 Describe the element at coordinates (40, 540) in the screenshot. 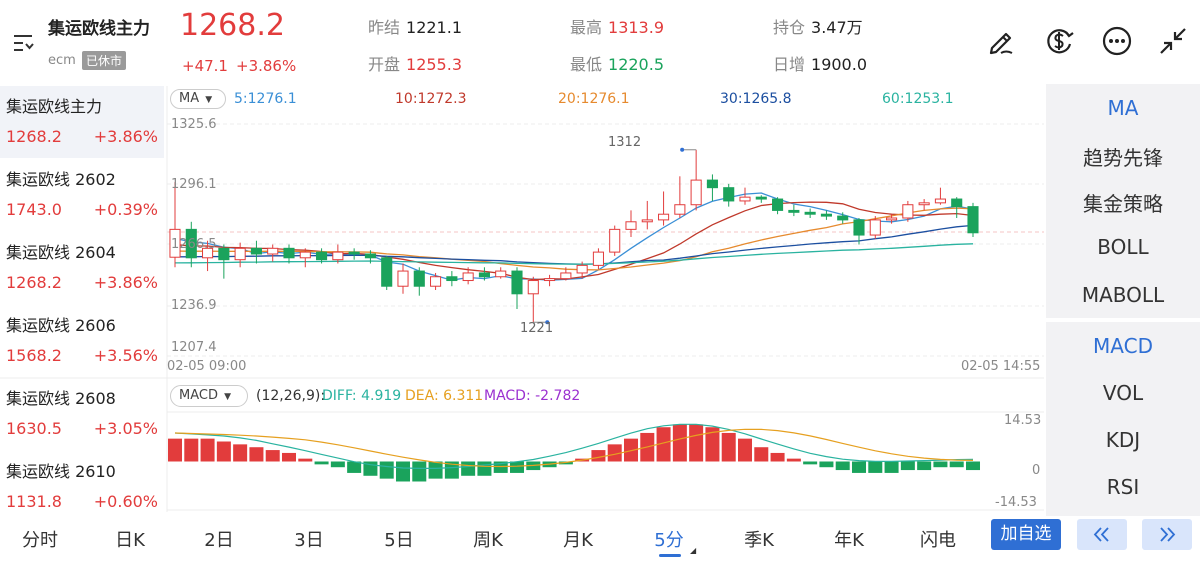

I see `tab-timeshare: 分时` at that location.